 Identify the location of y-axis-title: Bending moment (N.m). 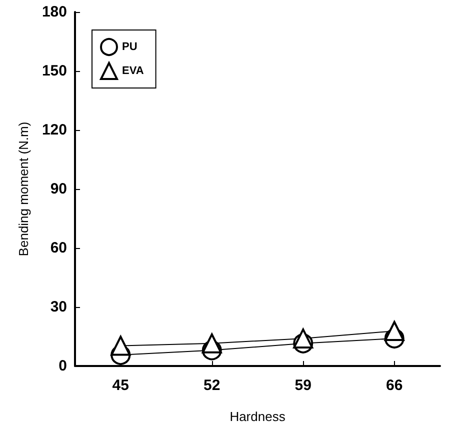
(23, 189).